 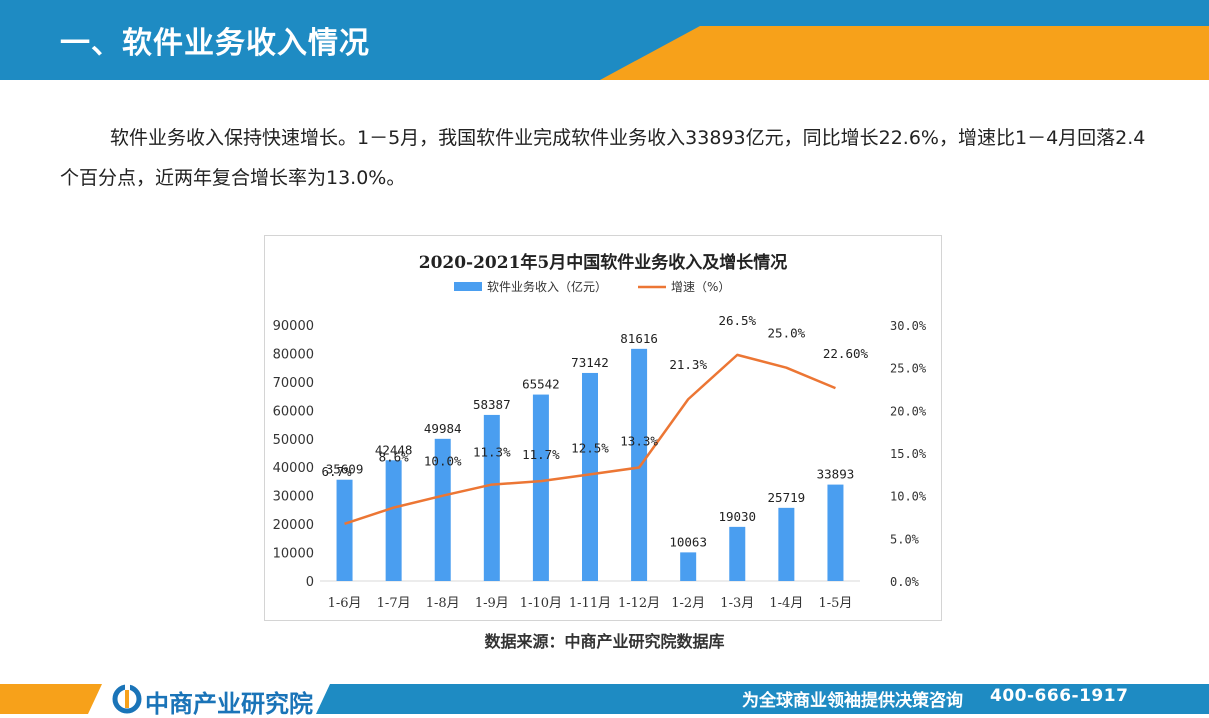 What do you see at coordinates (908, 326) in the screenshot?
I see `y-right-tick-label: 30.0%` at bounding box center [908, 326].